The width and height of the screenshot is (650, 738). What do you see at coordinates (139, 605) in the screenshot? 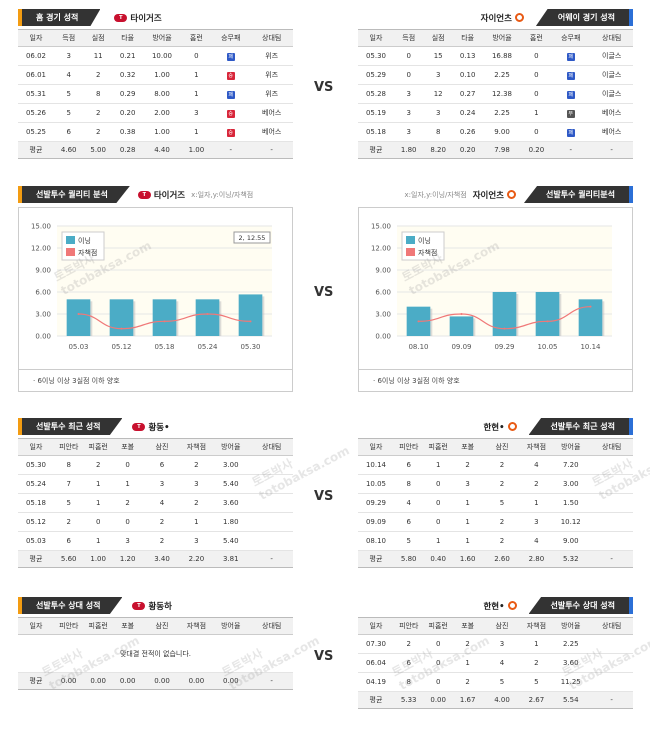
I see `tigers-logo-icon: T` at bounding box center [139, 605].